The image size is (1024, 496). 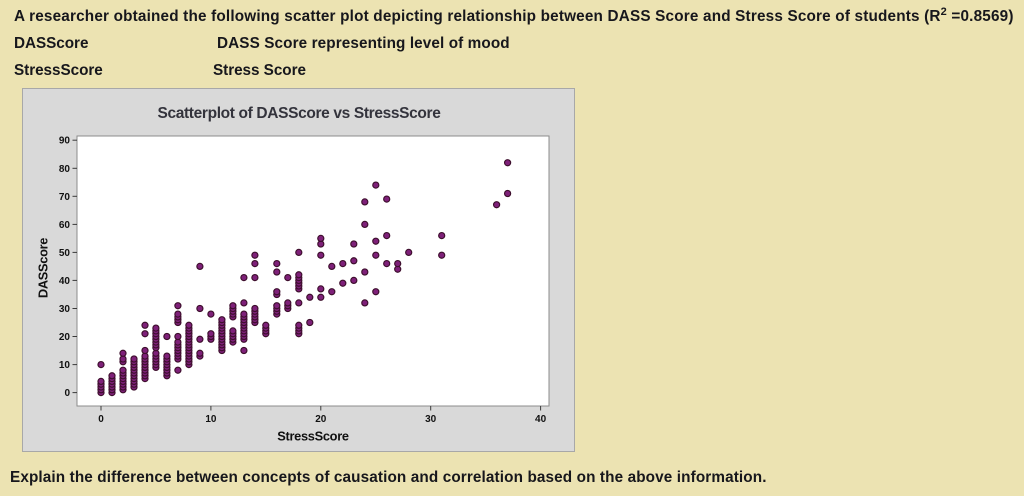 I want to click on svg-text: 50, so click(x=65, y=253).